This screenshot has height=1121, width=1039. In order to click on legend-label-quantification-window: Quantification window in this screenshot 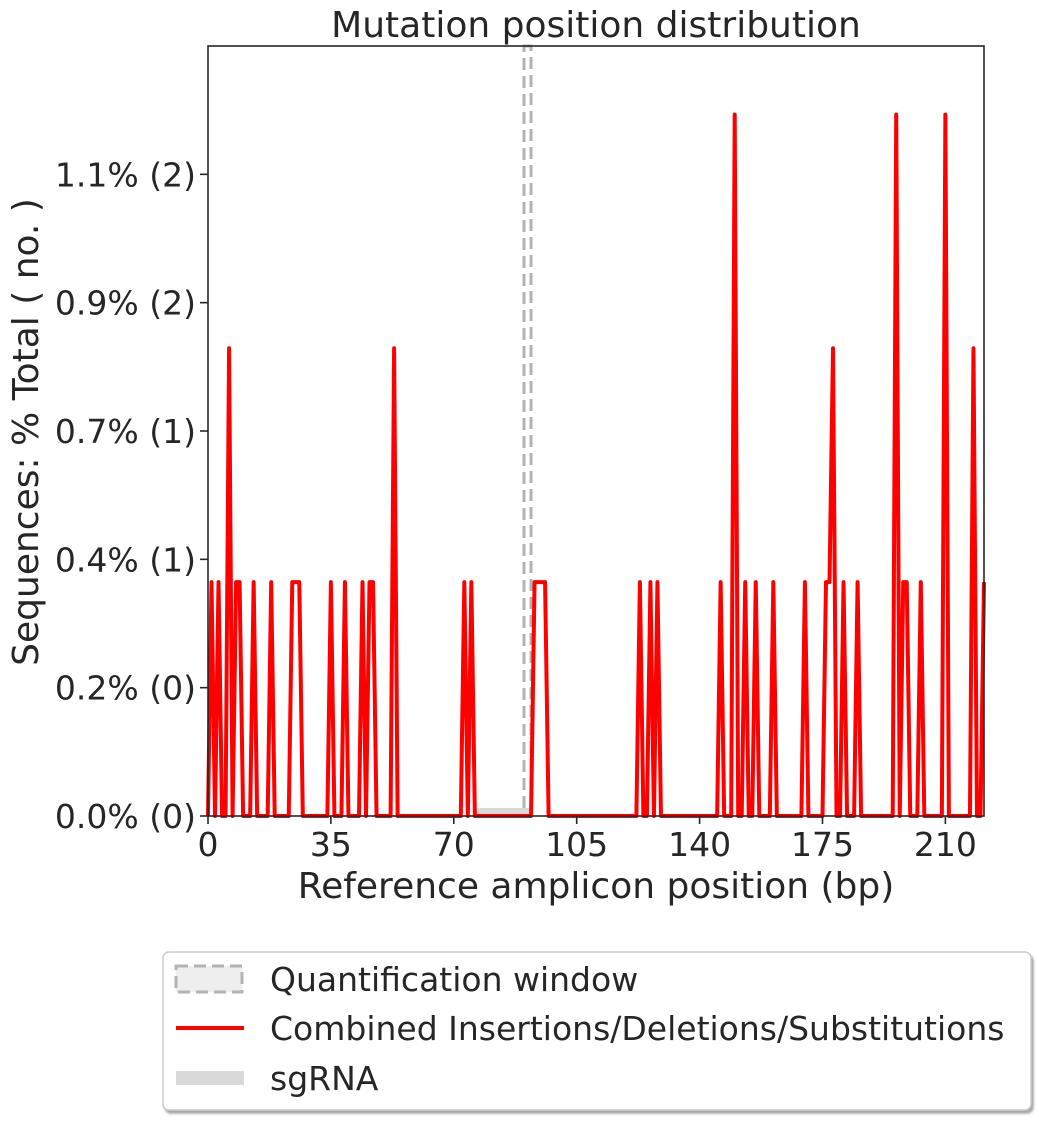, I will do `click(454, 979)`.